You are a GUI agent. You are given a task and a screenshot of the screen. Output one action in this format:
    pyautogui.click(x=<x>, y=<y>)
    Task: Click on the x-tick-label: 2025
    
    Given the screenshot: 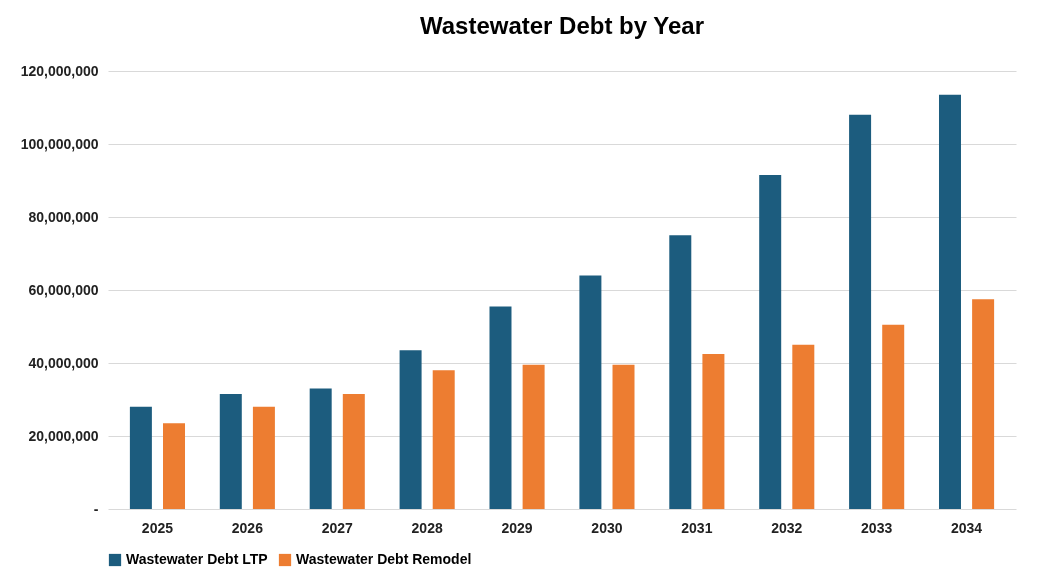 What is the action you would take?
    pyautogui.click(x=157, y=527)
    